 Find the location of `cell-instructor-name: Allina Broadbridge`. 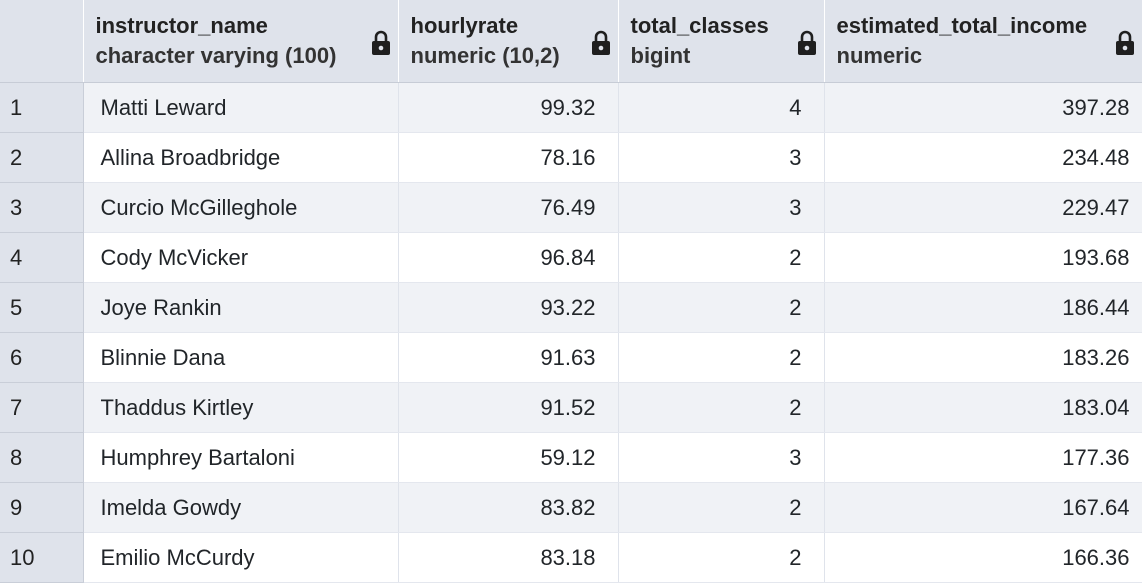

cell-instructor-name: Allina Broadbridge is located at coordinates (241, 157).